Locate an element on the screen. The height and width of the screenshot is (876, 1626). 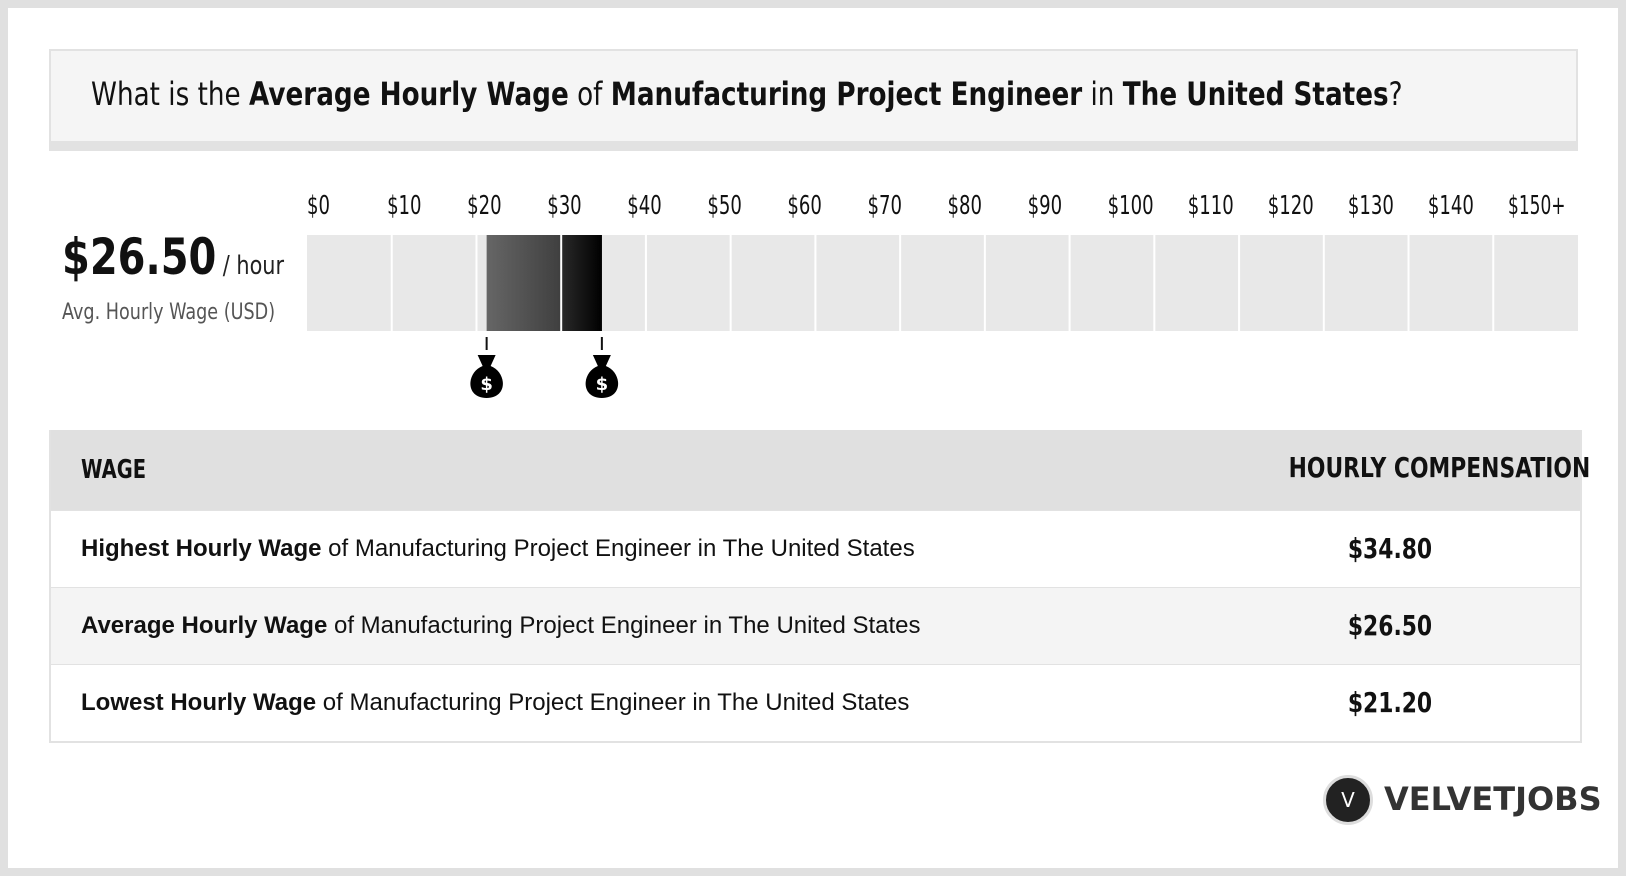
wage-label: Avg. Hourly Wage (USD) is located at coordinates (169, 312).